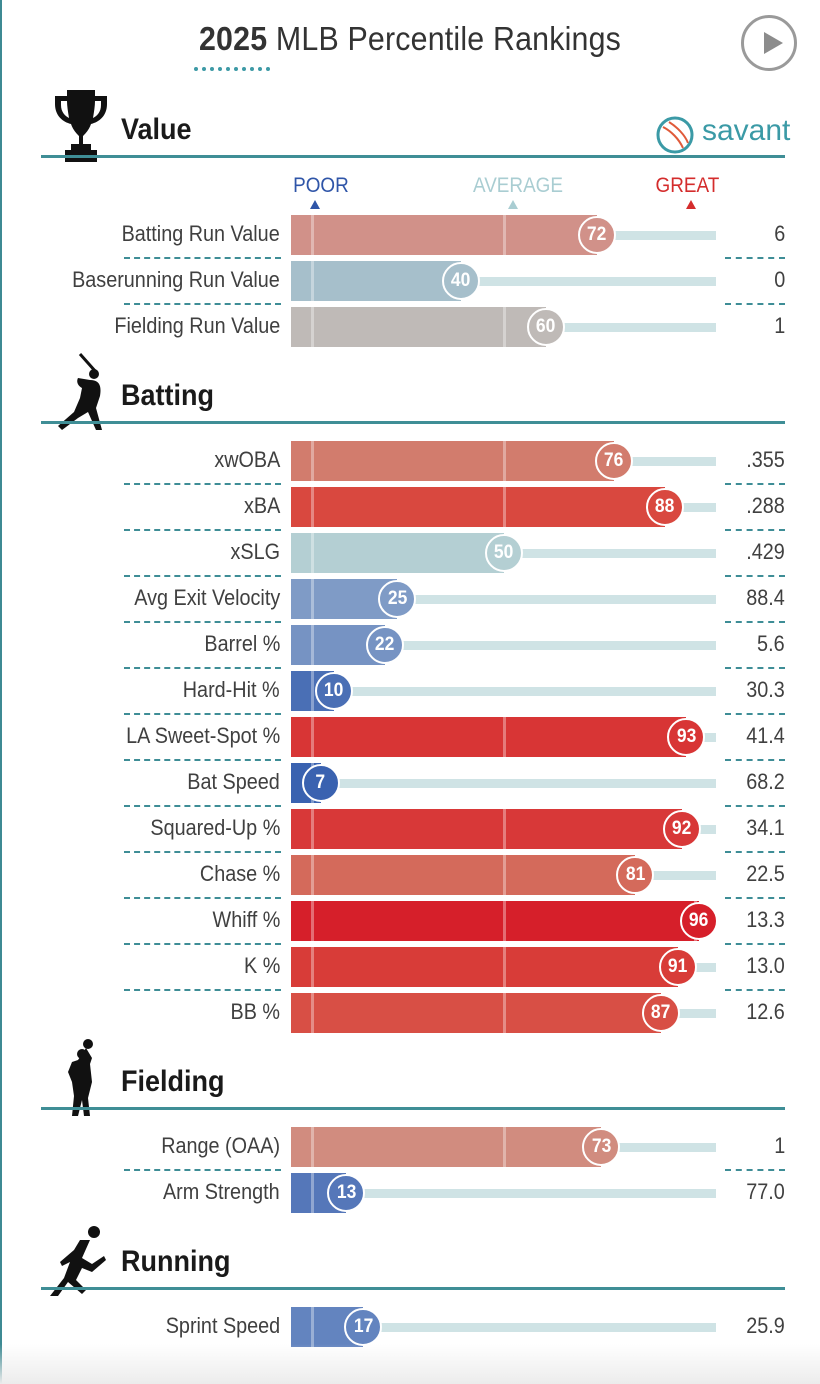  Describe the element at coordinates (410, 969) in the screenshot. I see `metric-row: K % 91 13.0` at that location.